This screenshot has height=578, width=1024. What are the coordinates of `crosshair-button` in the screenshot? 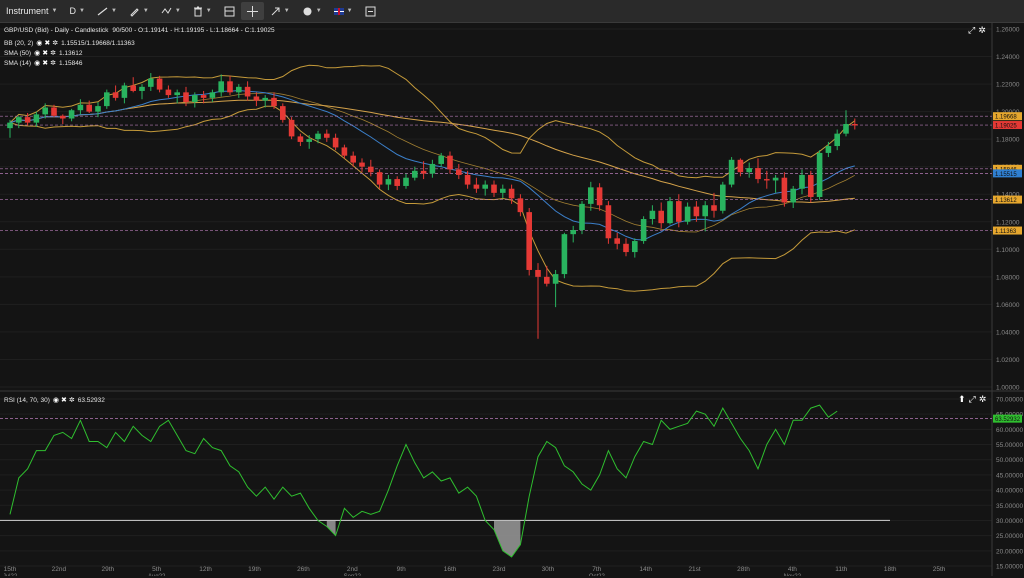 It's located at (252, 11).